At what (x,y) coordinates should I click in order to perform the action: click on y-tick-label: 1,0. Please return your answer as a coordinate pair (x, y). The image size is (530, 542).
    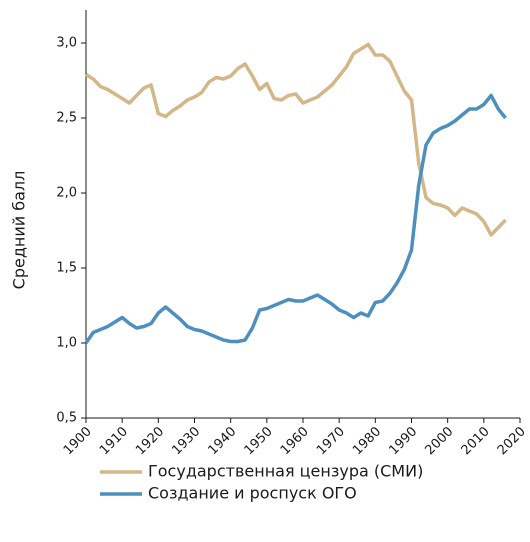
    Looking at the image, I should click on (66, 343).